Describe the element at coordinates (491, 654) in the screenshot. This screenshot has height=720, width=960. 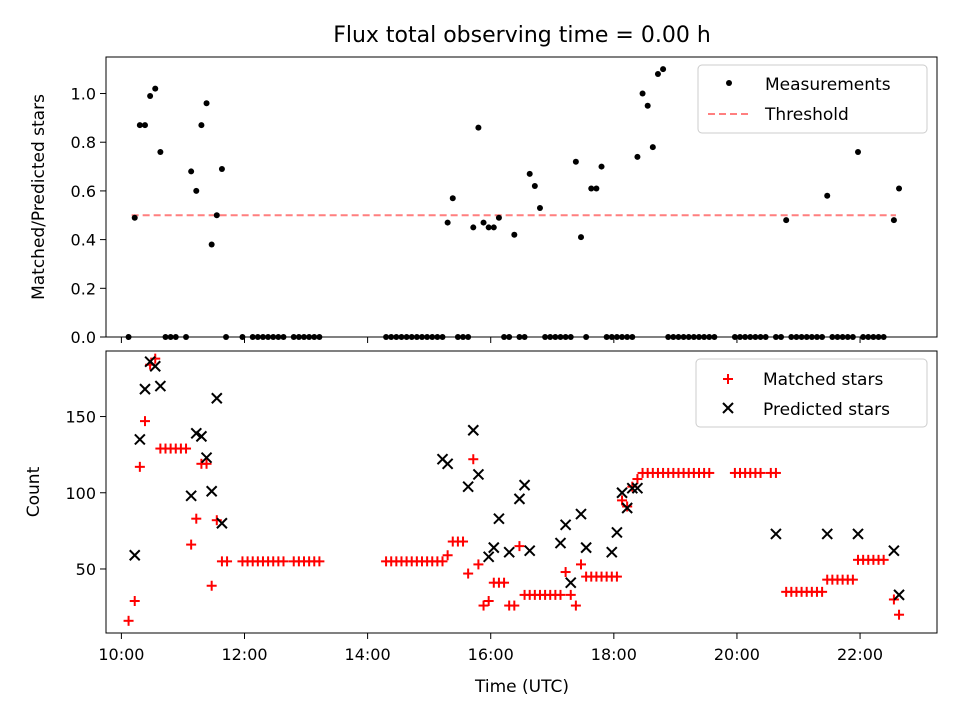
I see `x-tick-label: 16:00` at that location.